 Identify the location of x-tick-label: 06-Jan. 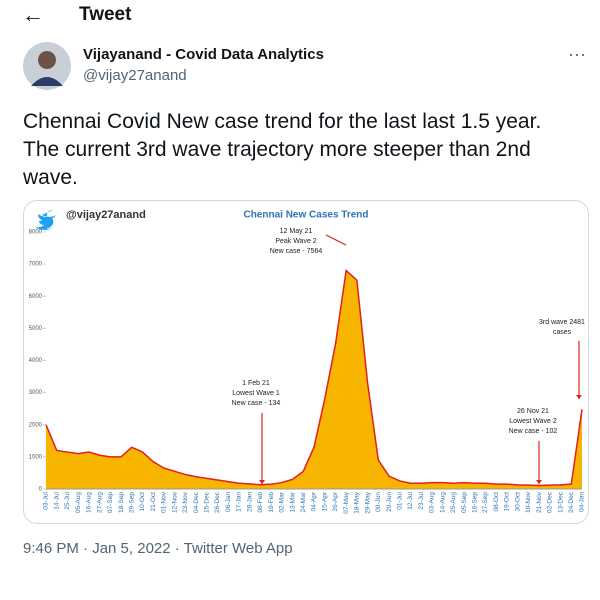
(228, 502).